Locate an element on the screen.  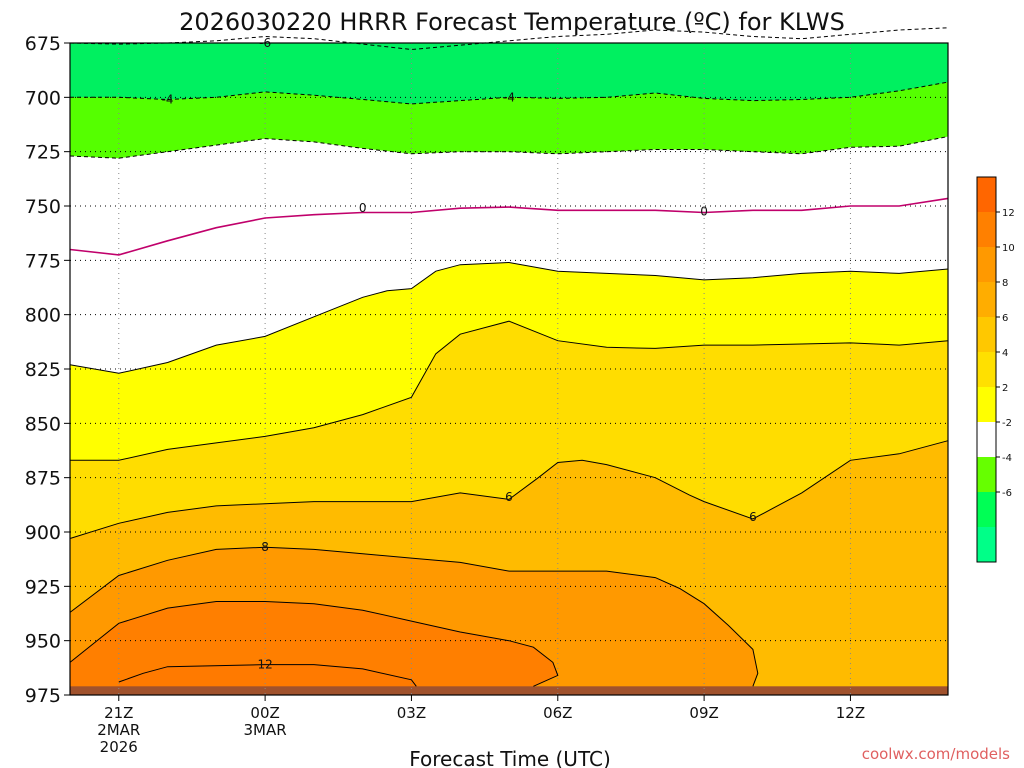
x-tick-label: 2MAR is located at coordinates (118, 730).